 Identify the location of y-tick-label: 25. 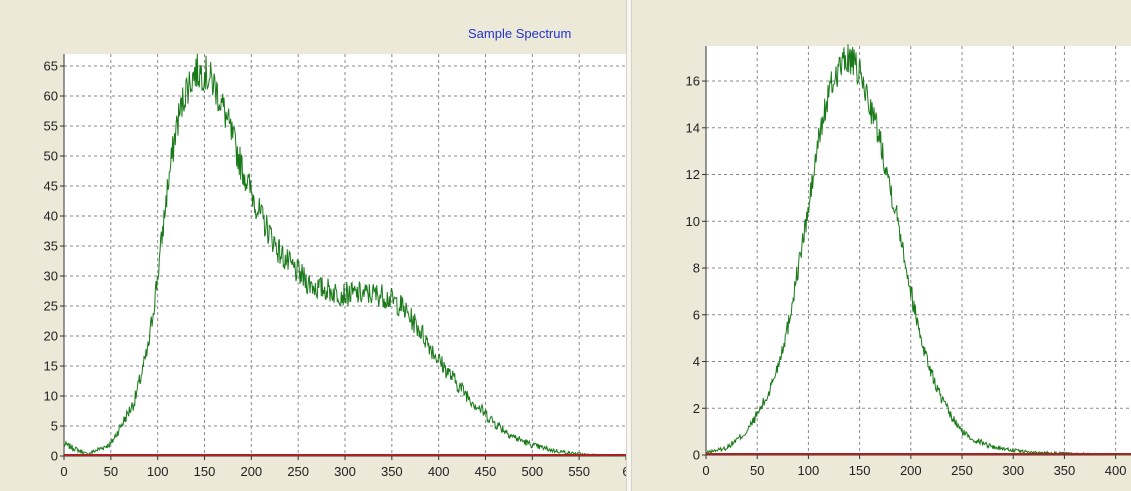
(51, 306).